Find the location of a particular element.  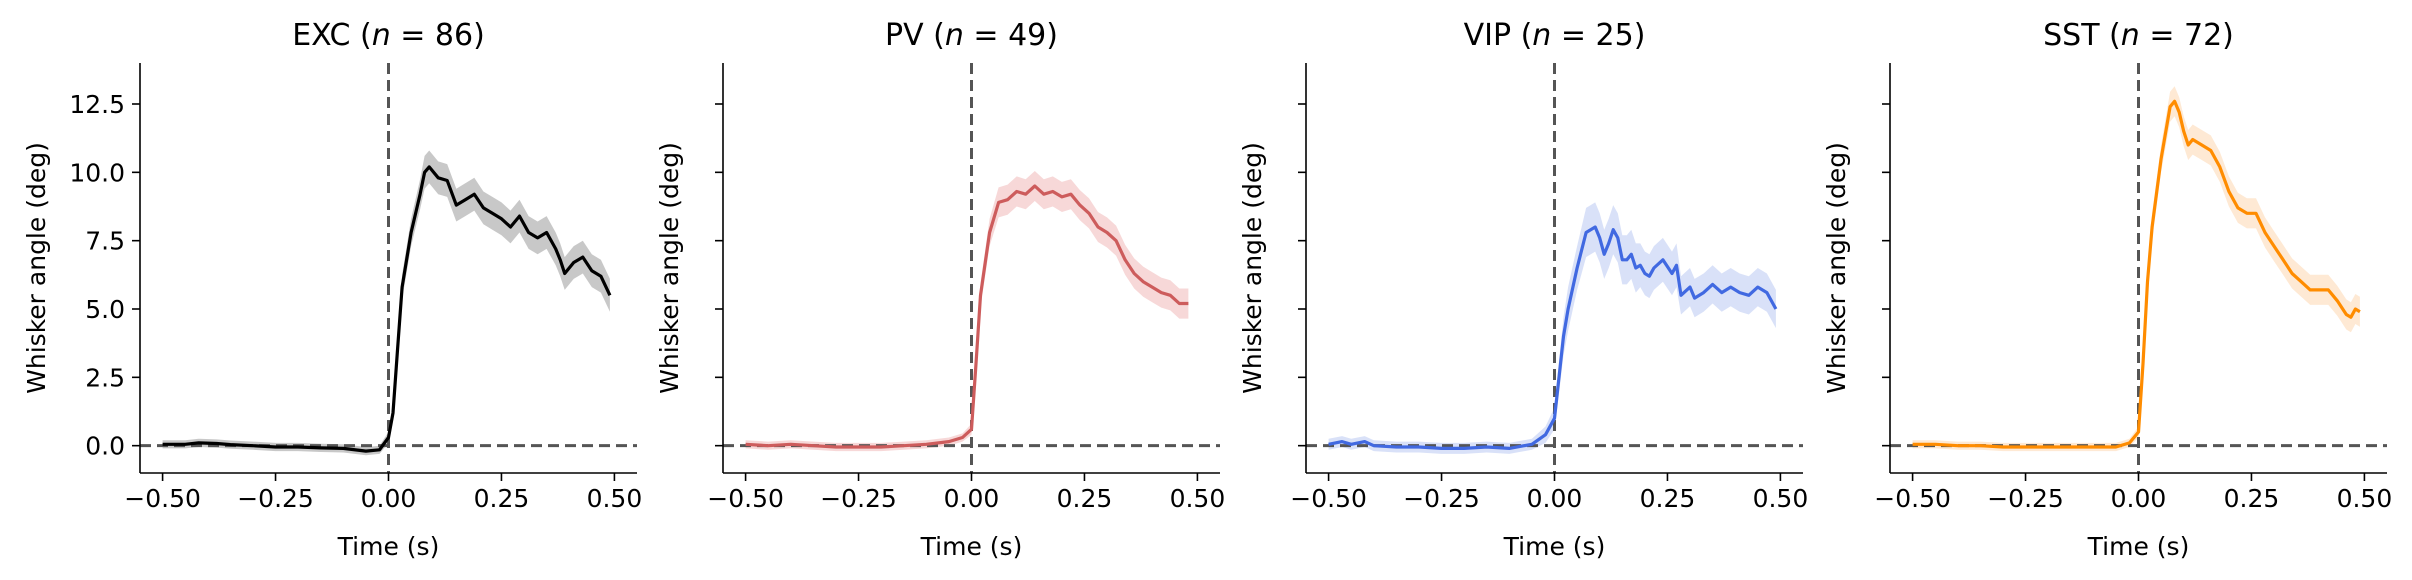

y-tick-label: 2.5 is located at coordinates (105, 377).